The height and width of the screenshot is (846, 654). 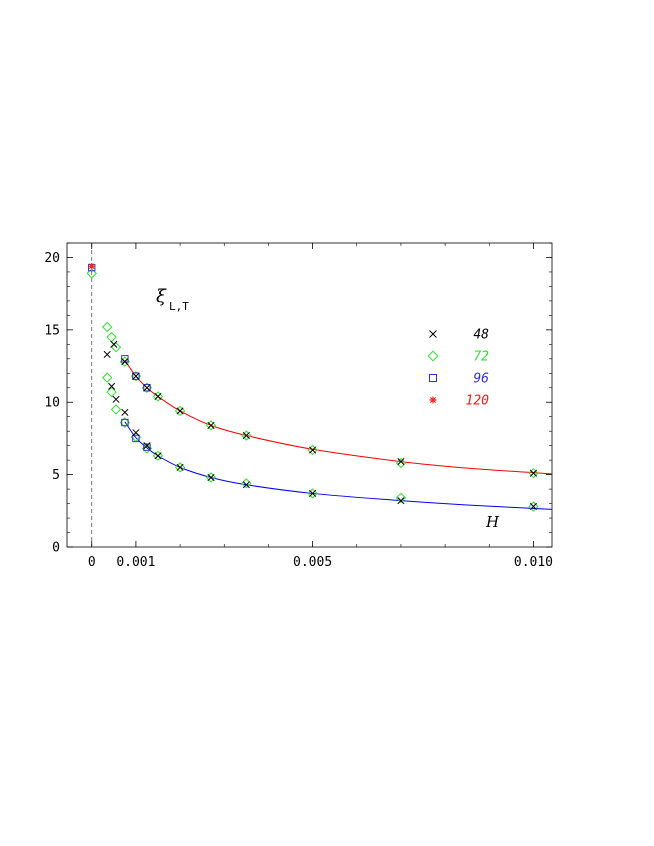 I want to click on legend-label: 96, so click(x=481, y=379).